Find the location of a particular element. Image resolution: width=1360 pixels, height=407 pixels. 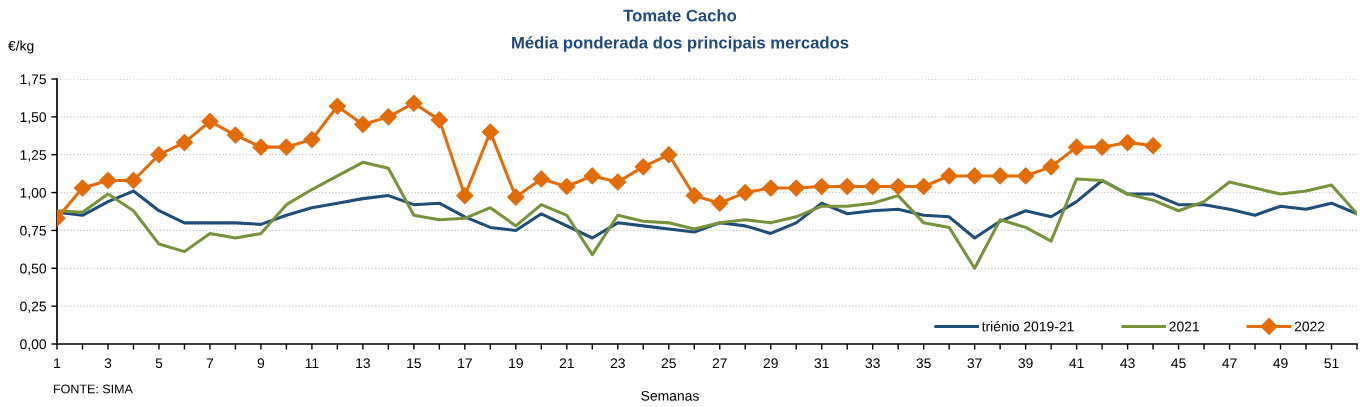

x-tick-label: 19 is located at coordinates (516, 363).